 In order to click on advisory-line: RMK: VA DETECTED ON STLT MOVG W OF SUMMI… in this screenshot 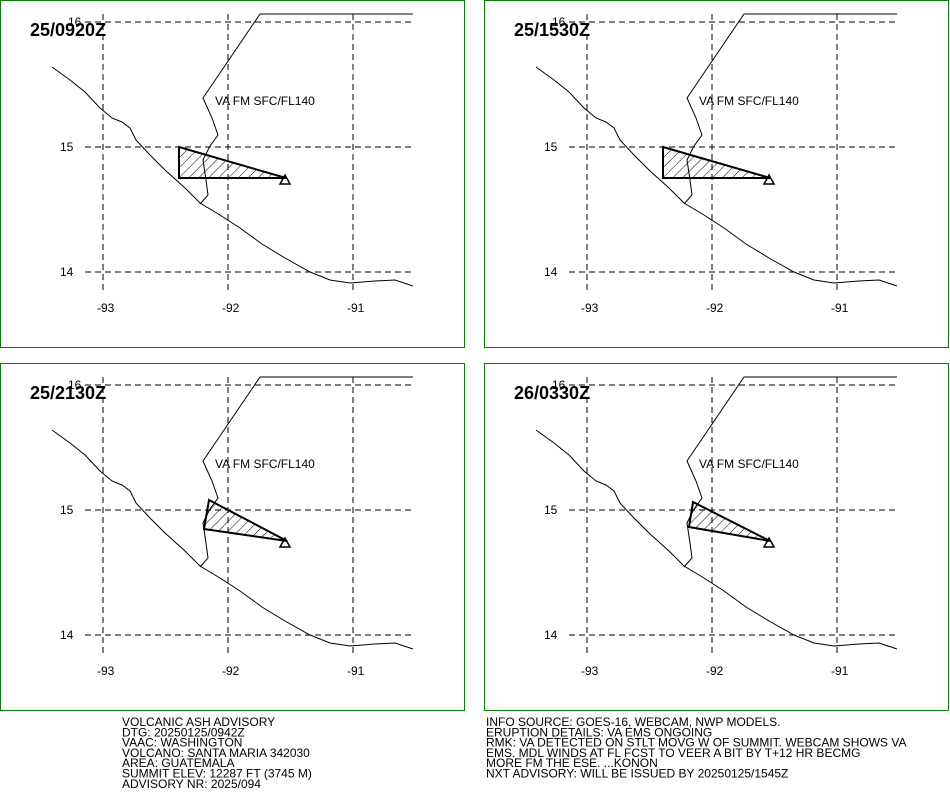, I will do `click(696, 743)`.